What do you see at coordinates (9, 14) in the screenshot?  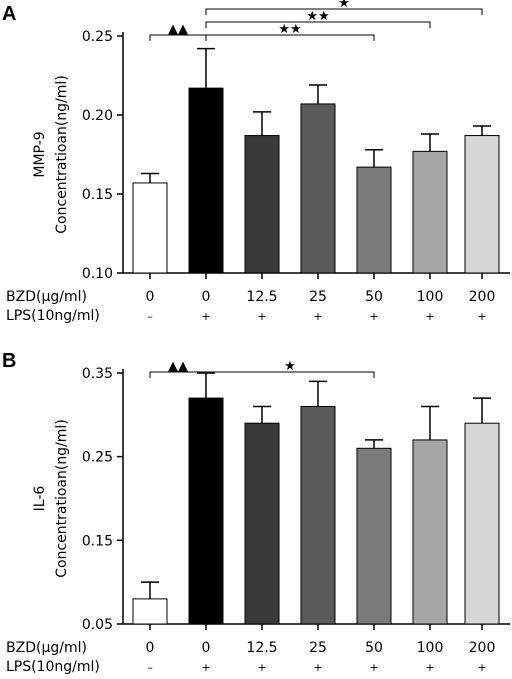 I see `panel-letter: A` at bounding box center [9, 14].